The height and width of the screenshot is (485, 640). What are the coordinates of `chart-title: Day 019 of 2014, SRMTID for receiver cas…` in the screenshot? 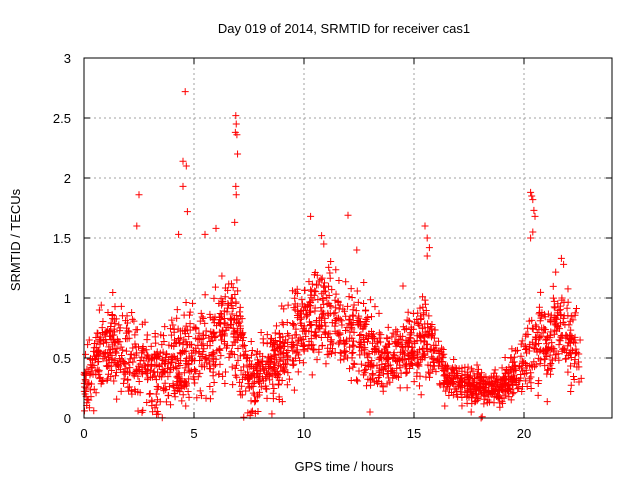 It's located at (344, 28).